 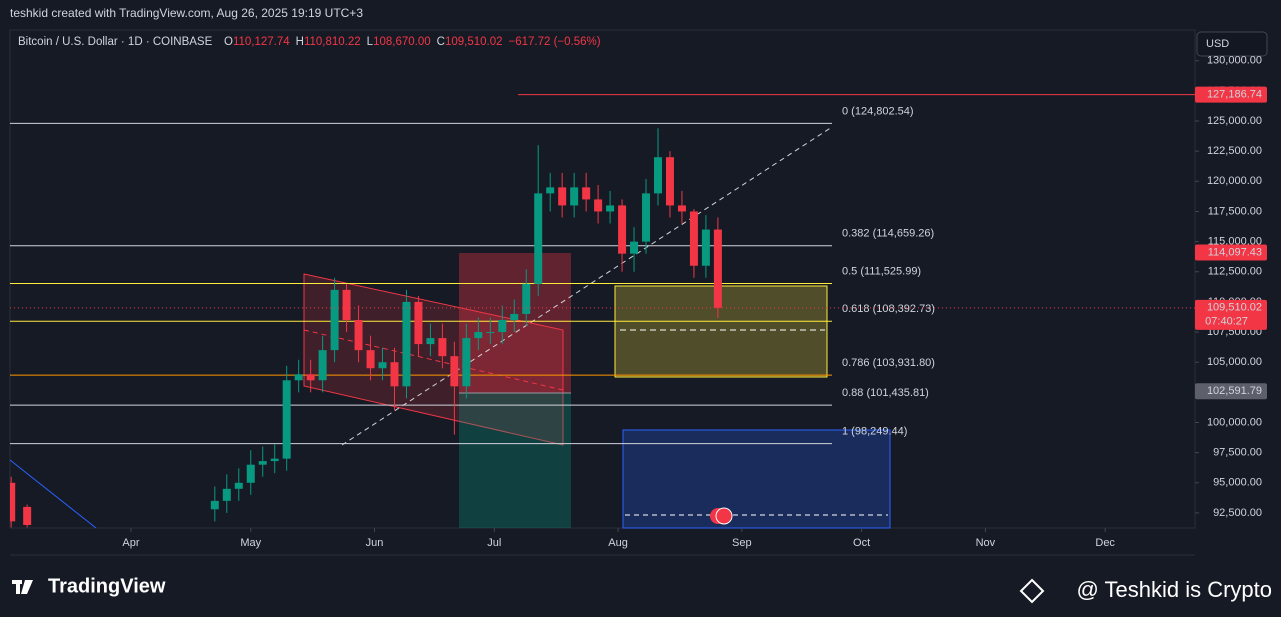 I want to click on fib-label: 1 (98,249.44), so click(x=874, y=432).